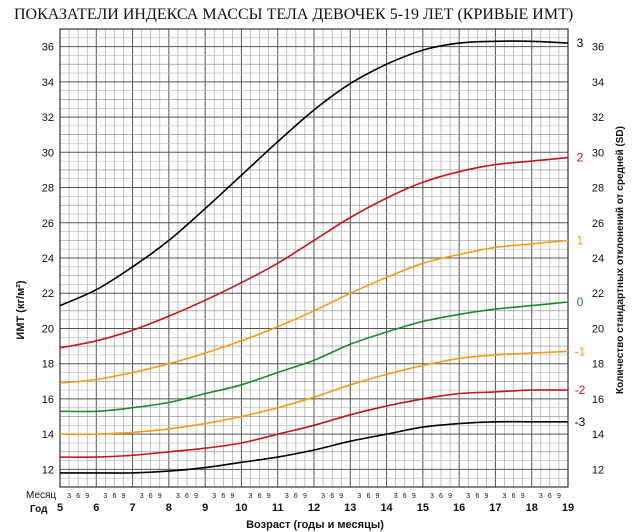  What do you see at coordinates (96, 508) in the screenshot?
I see `x-tick-label-year: 6` at bounding box center [96, 508].